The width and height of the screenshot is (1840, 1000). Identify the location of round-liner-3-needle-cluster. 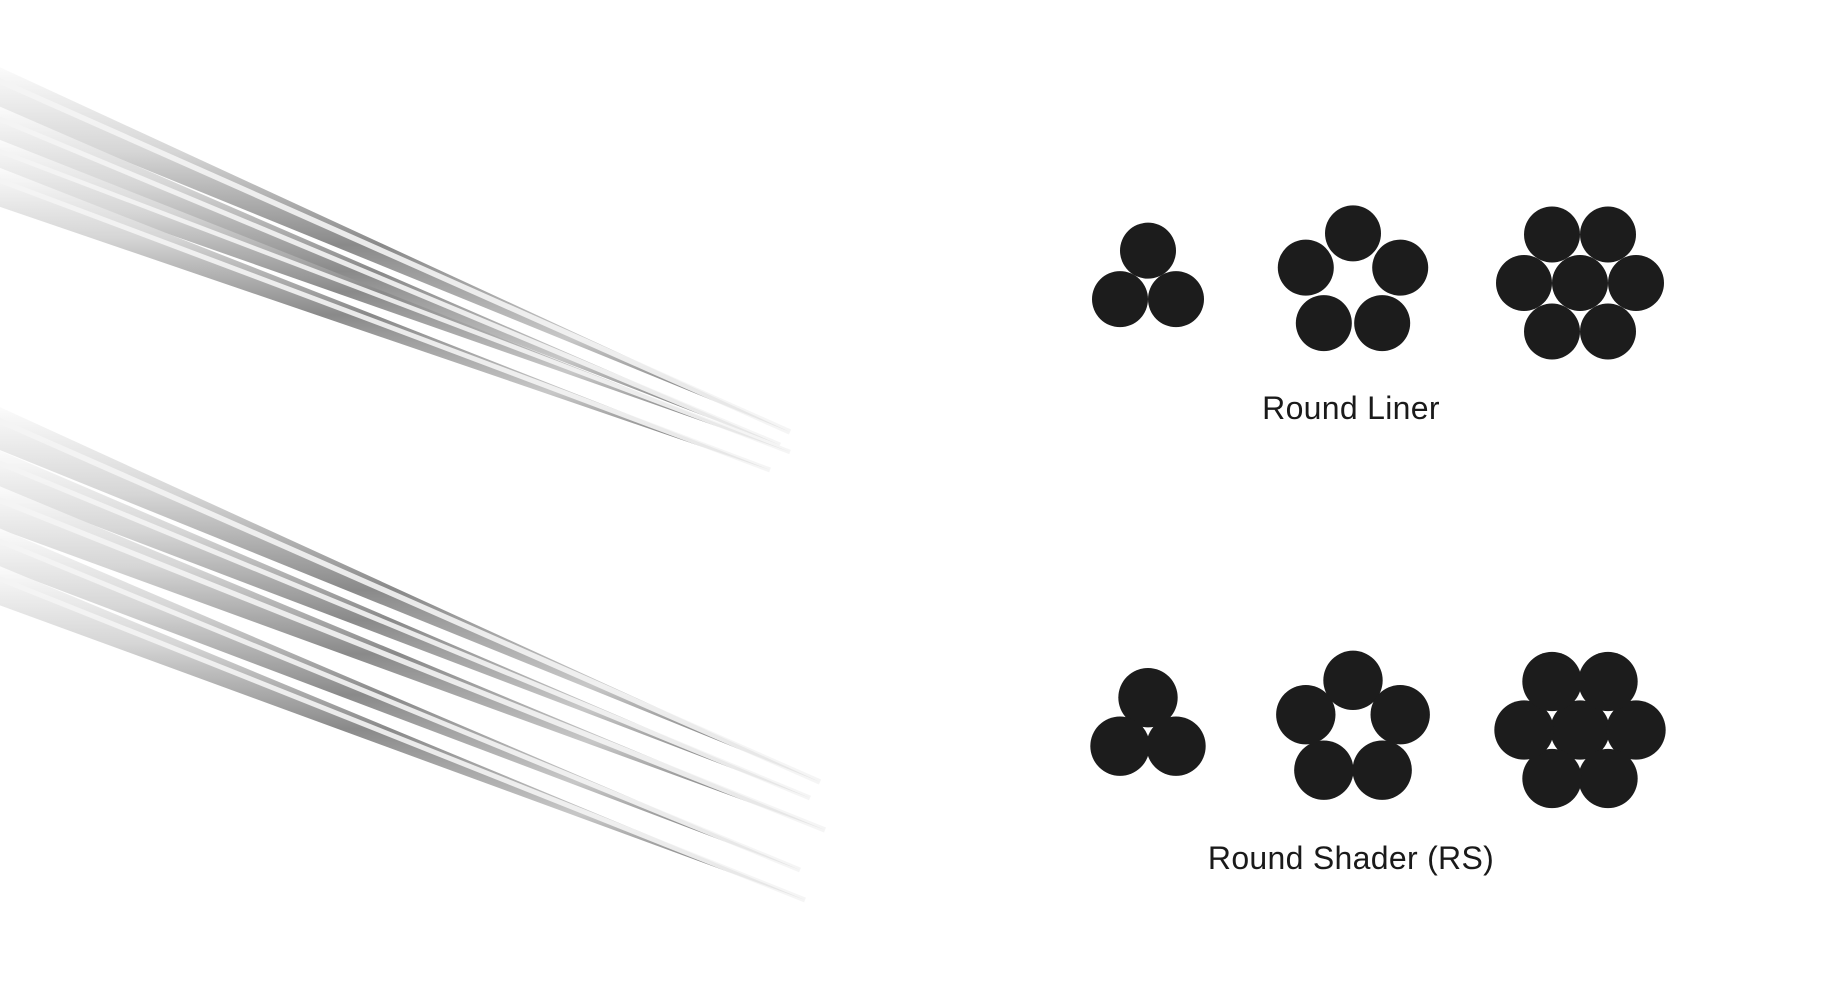
(1148, 275).